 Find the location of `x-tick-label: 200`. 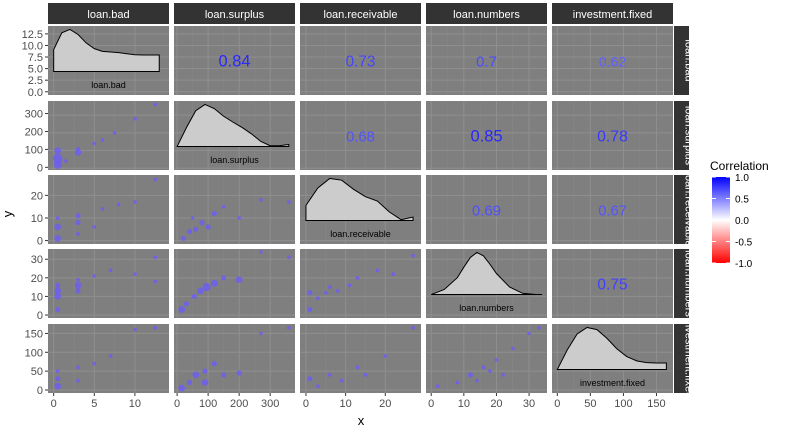

x-tick-label: 200 is located at coordinates (239, 404).